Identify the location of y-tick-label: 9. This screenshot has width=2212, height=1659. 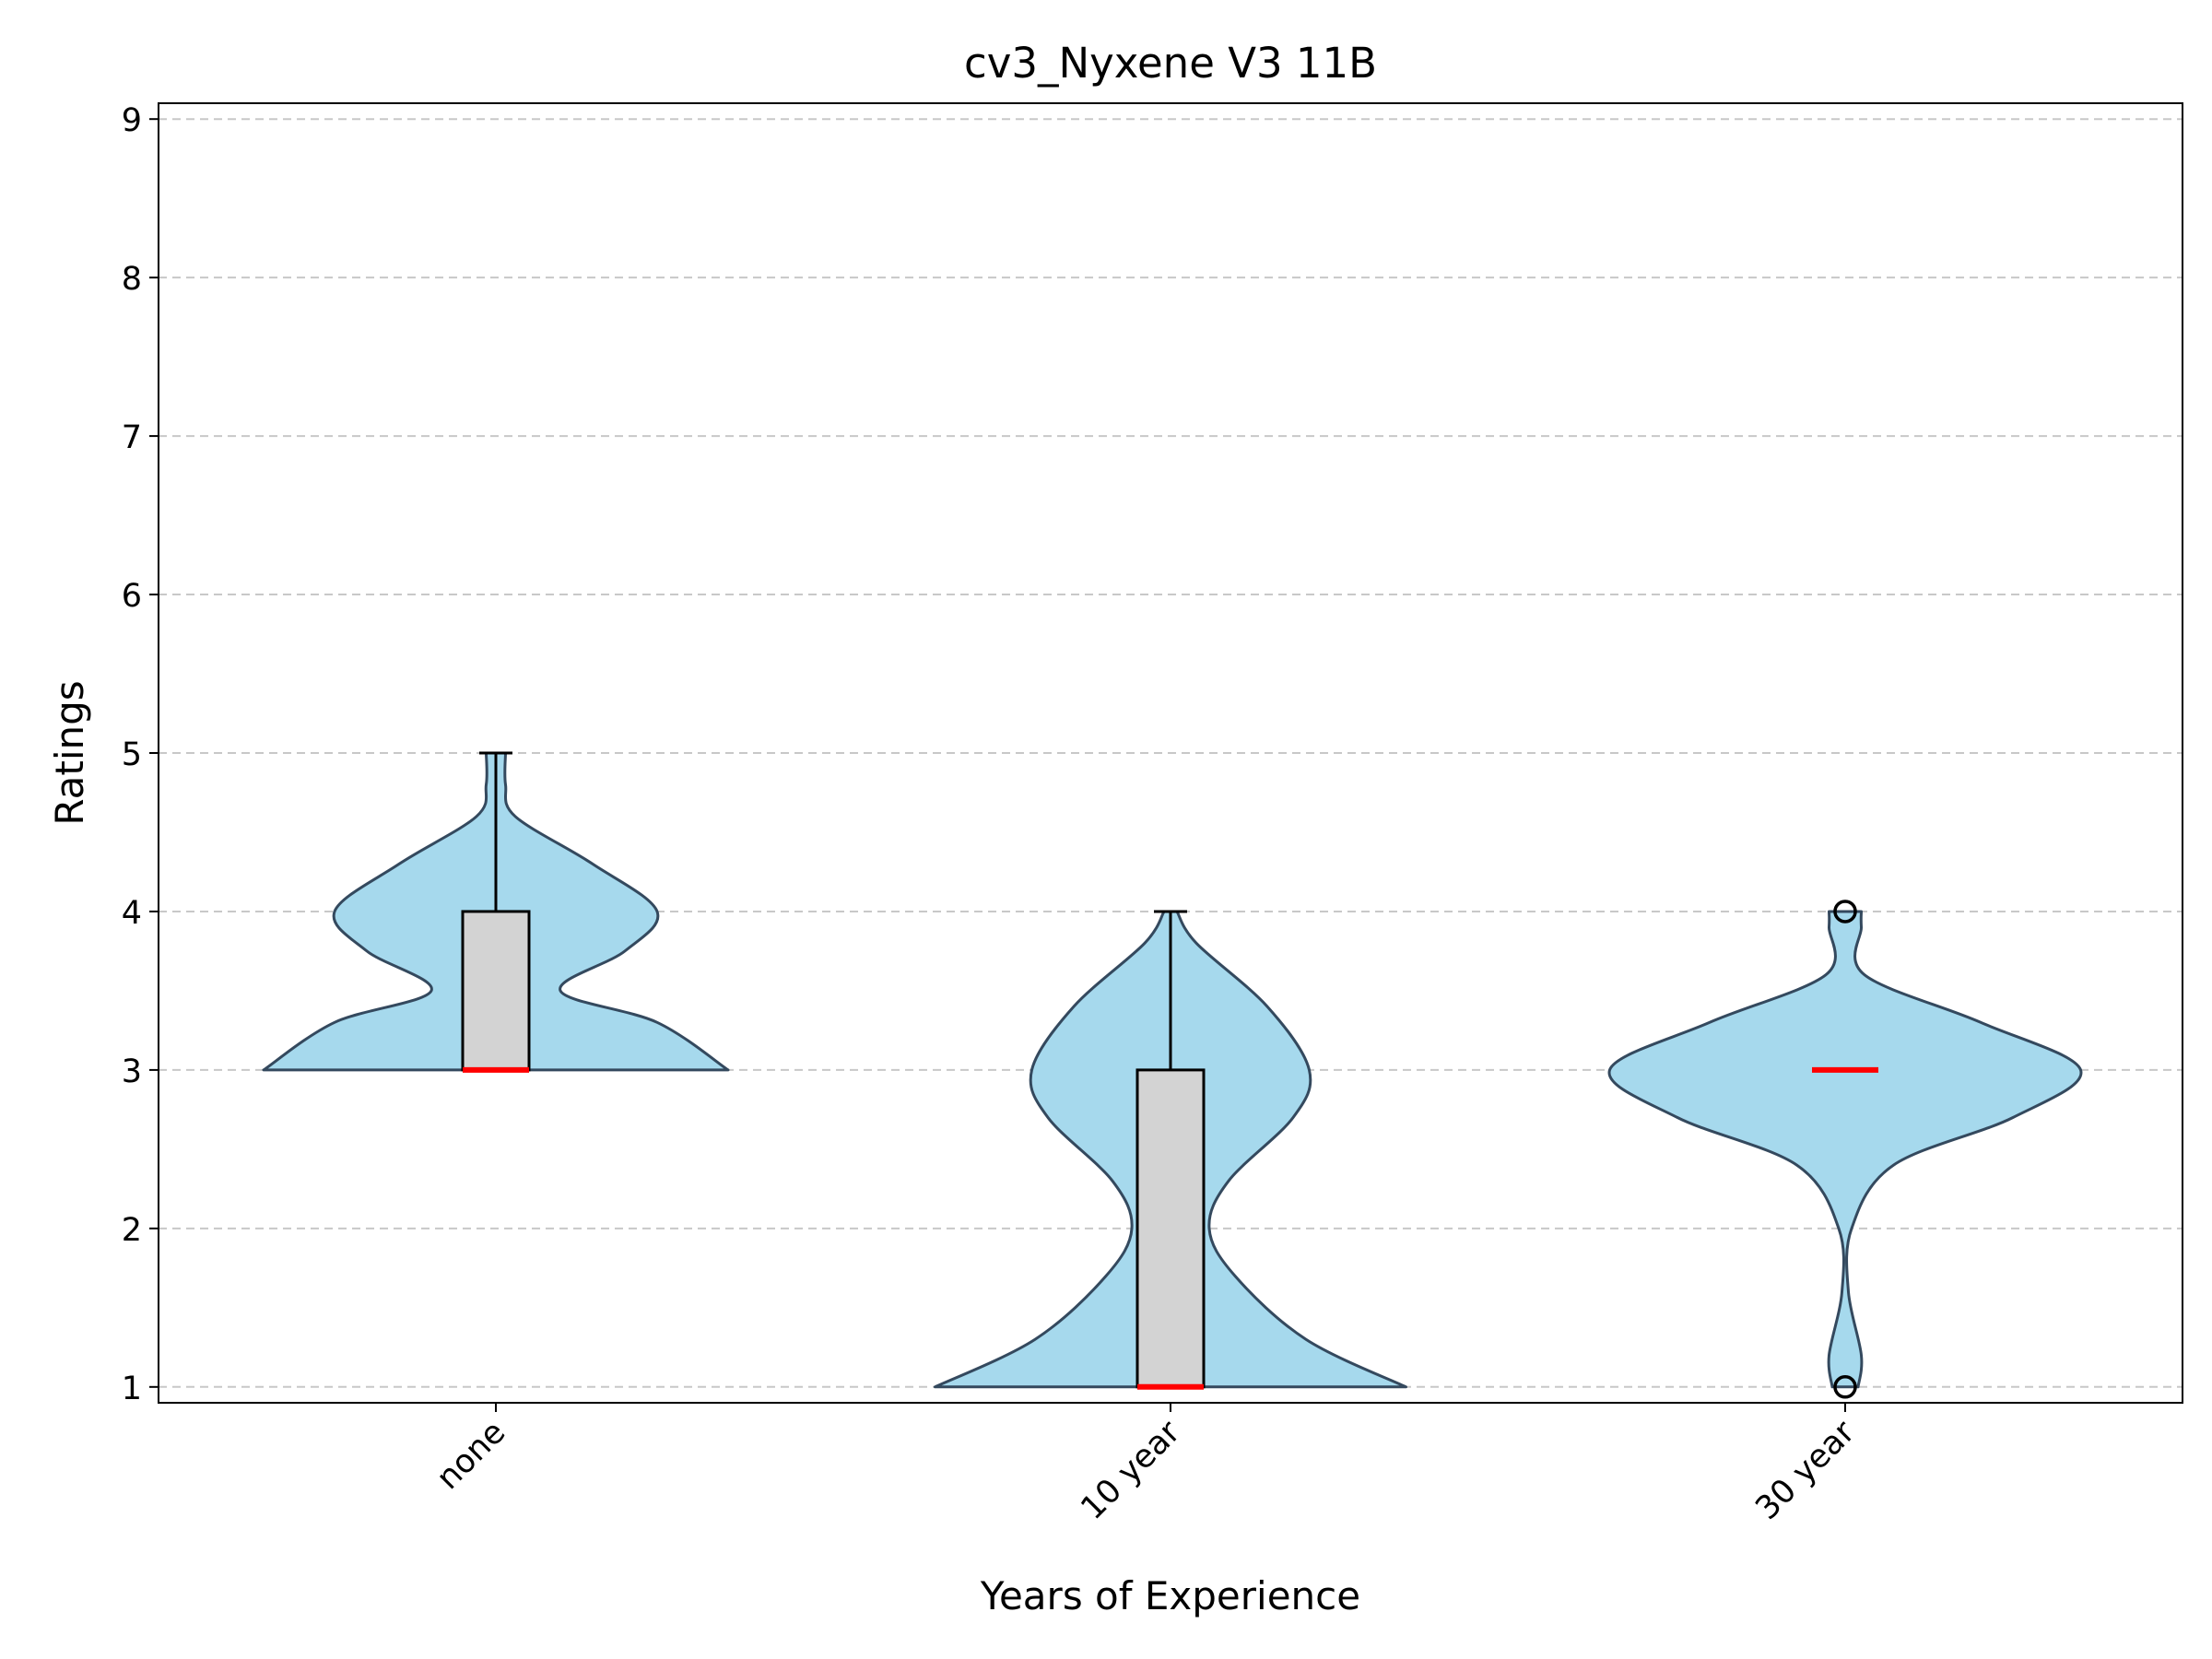
(132, 120).